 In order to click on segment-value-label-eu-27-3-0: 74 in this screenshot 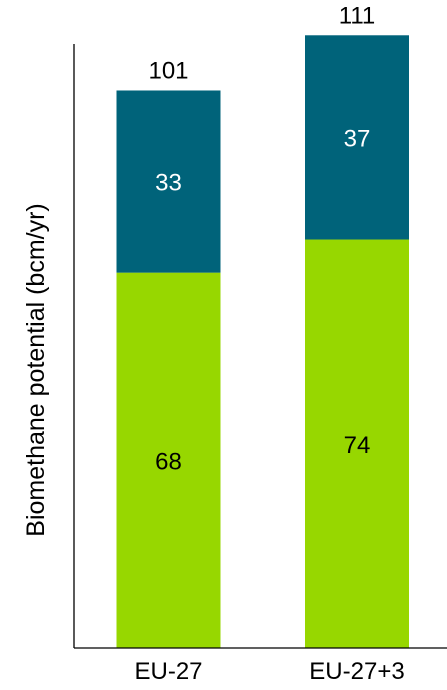, I will do `click(357, 445)`.